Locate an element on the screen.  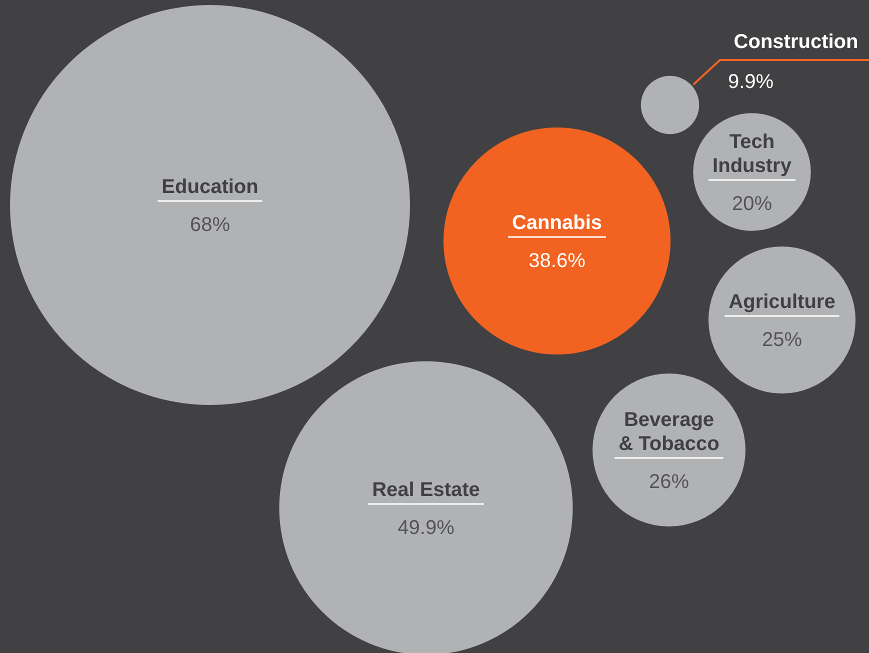
category-label: Cannabis is located at coordinates (557, 223).